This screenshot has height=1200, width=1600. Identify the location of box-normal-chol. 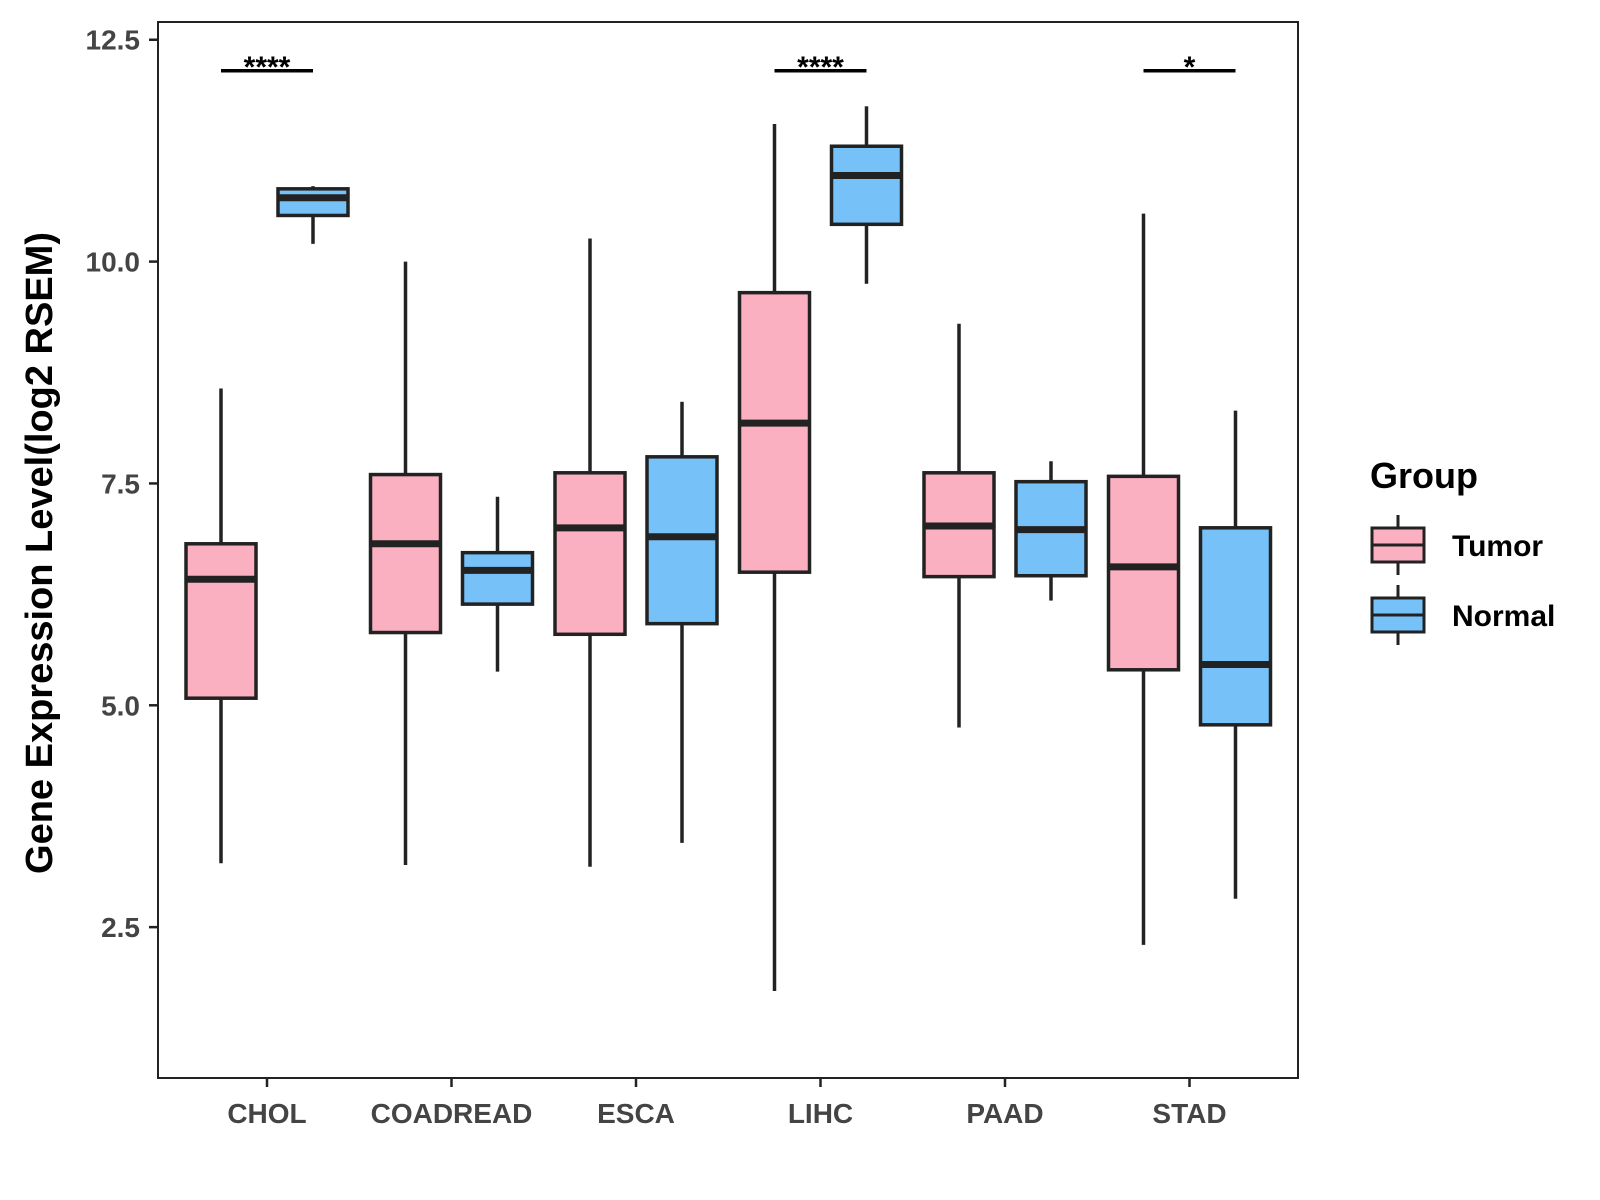
(313, 215).